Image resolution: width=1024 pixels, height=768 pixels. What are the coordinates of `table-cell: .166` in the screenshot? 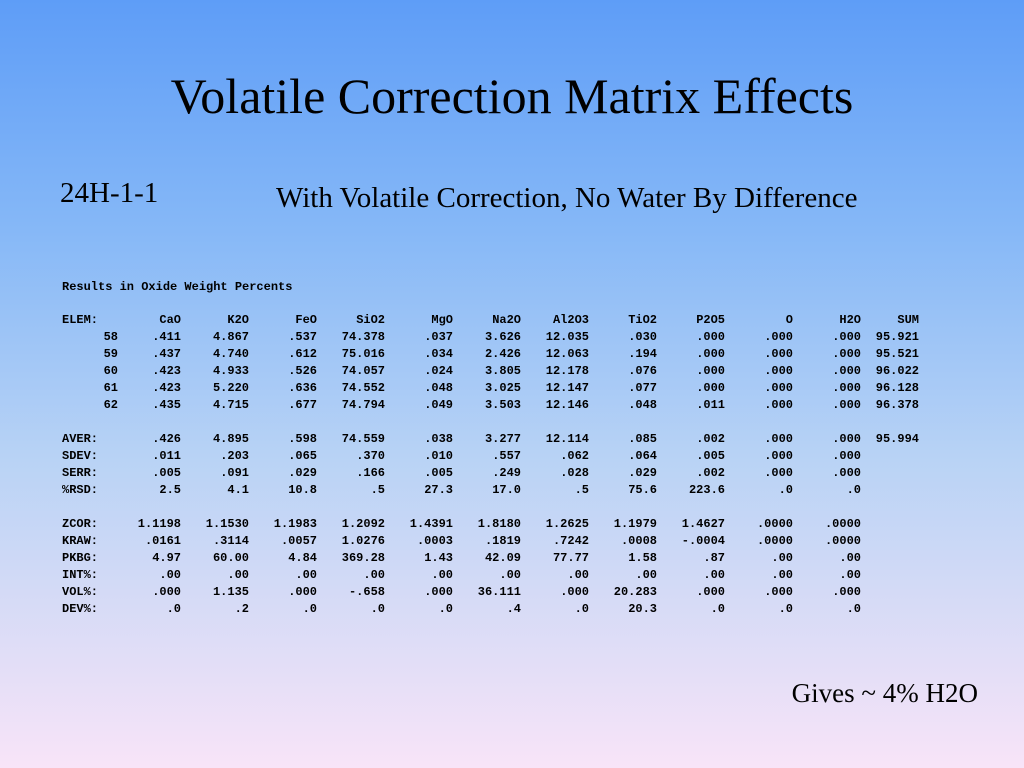 It's located at (370, 473).